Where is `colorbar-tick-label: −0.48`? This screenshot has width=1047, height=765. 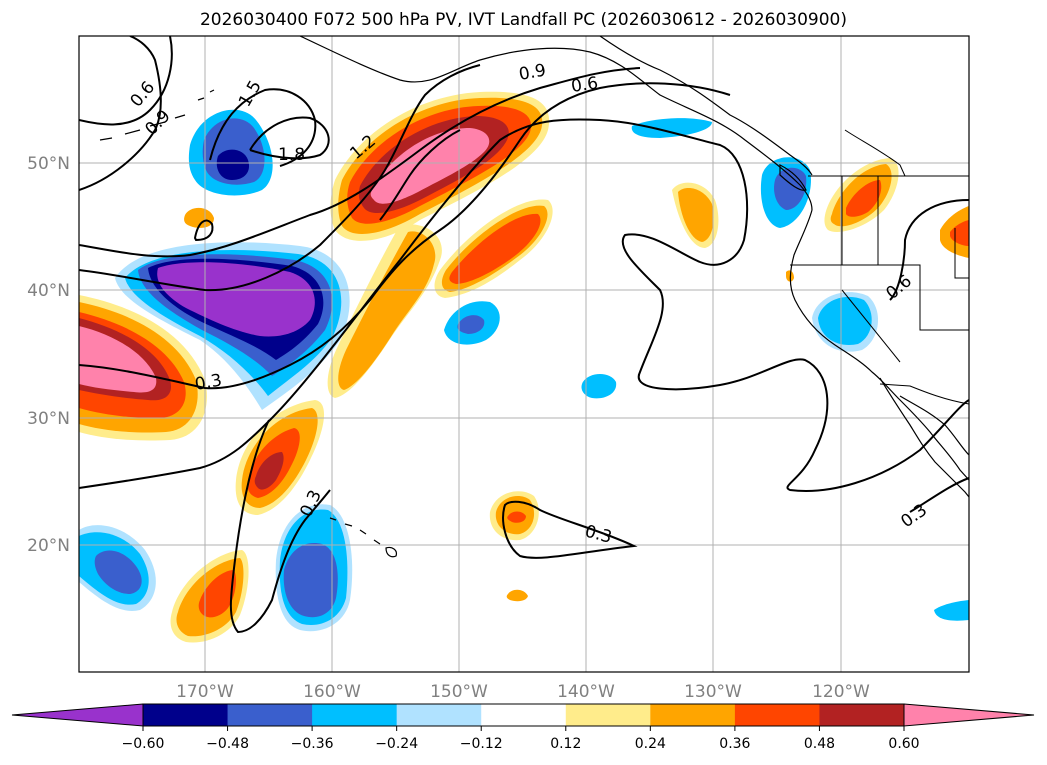
colorbar-tick-label: −0.48 is located at coordinates (227, 744).